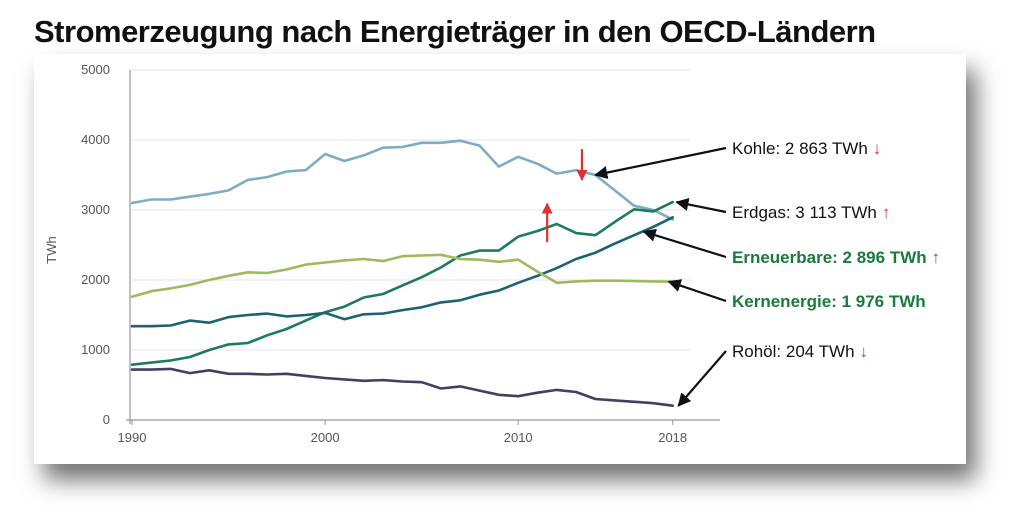 The height and width of the screenshot is (530, 1032). I want to click on annotation-label-erdgas: Erdgas: 3 113 TWh, so click(804, 212).